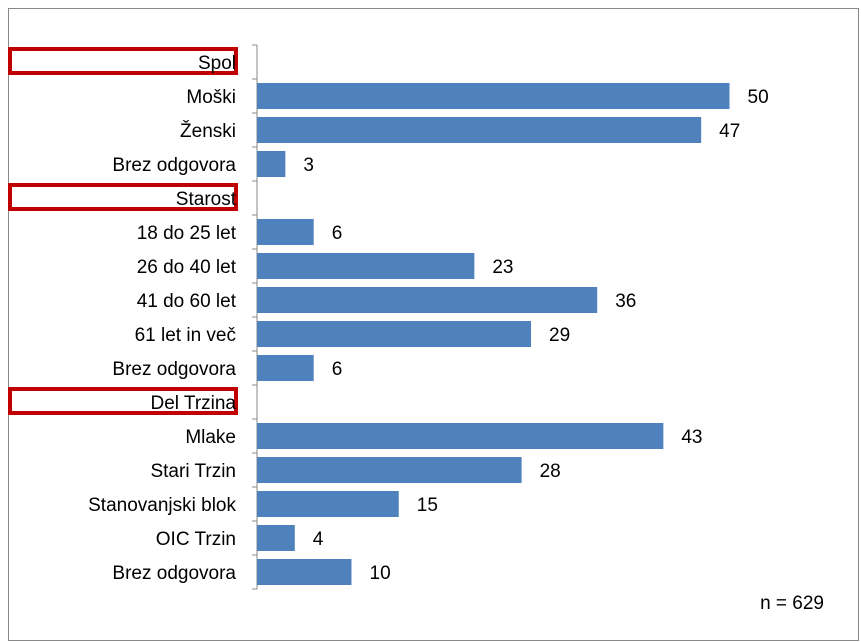  What do you see at coordinates (217, 63) in the screenshot?
I see `category-label: Spol` at bounding box center [217, 63].